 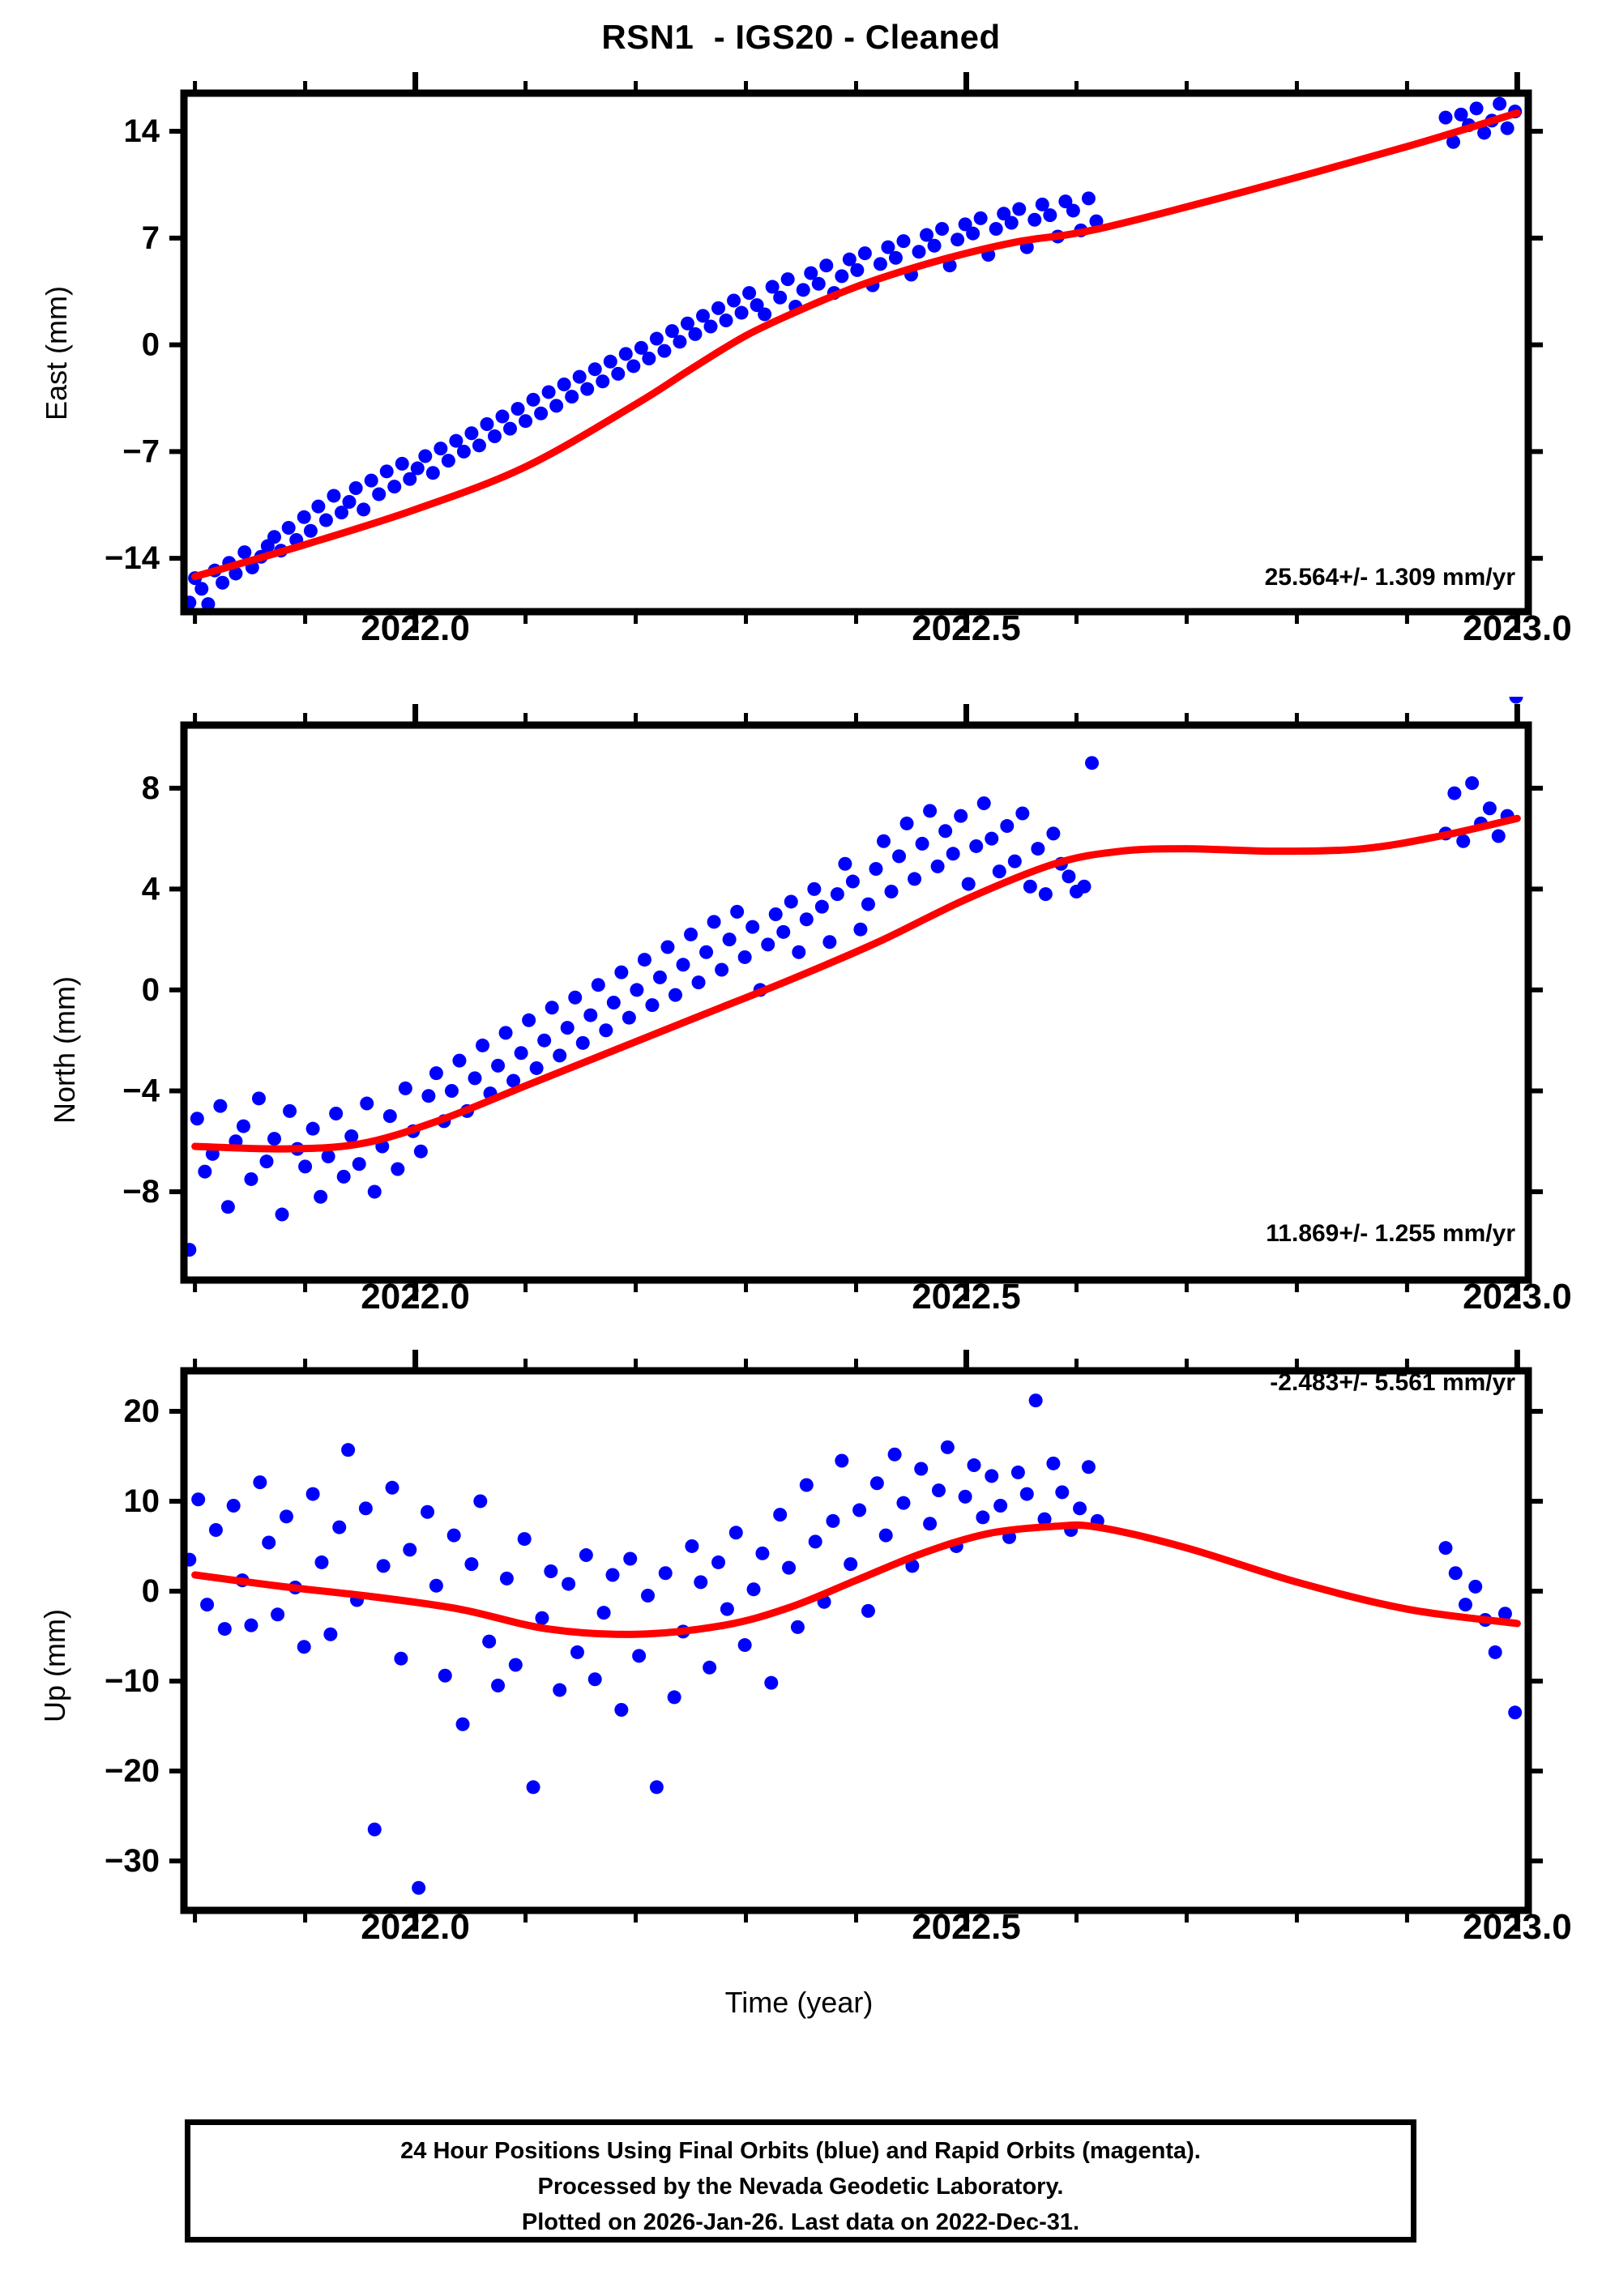 What do you see at coordinates (141, 451) in the screenshot?
I see `y-tick-label: −7` at bounding box center [141, 451].